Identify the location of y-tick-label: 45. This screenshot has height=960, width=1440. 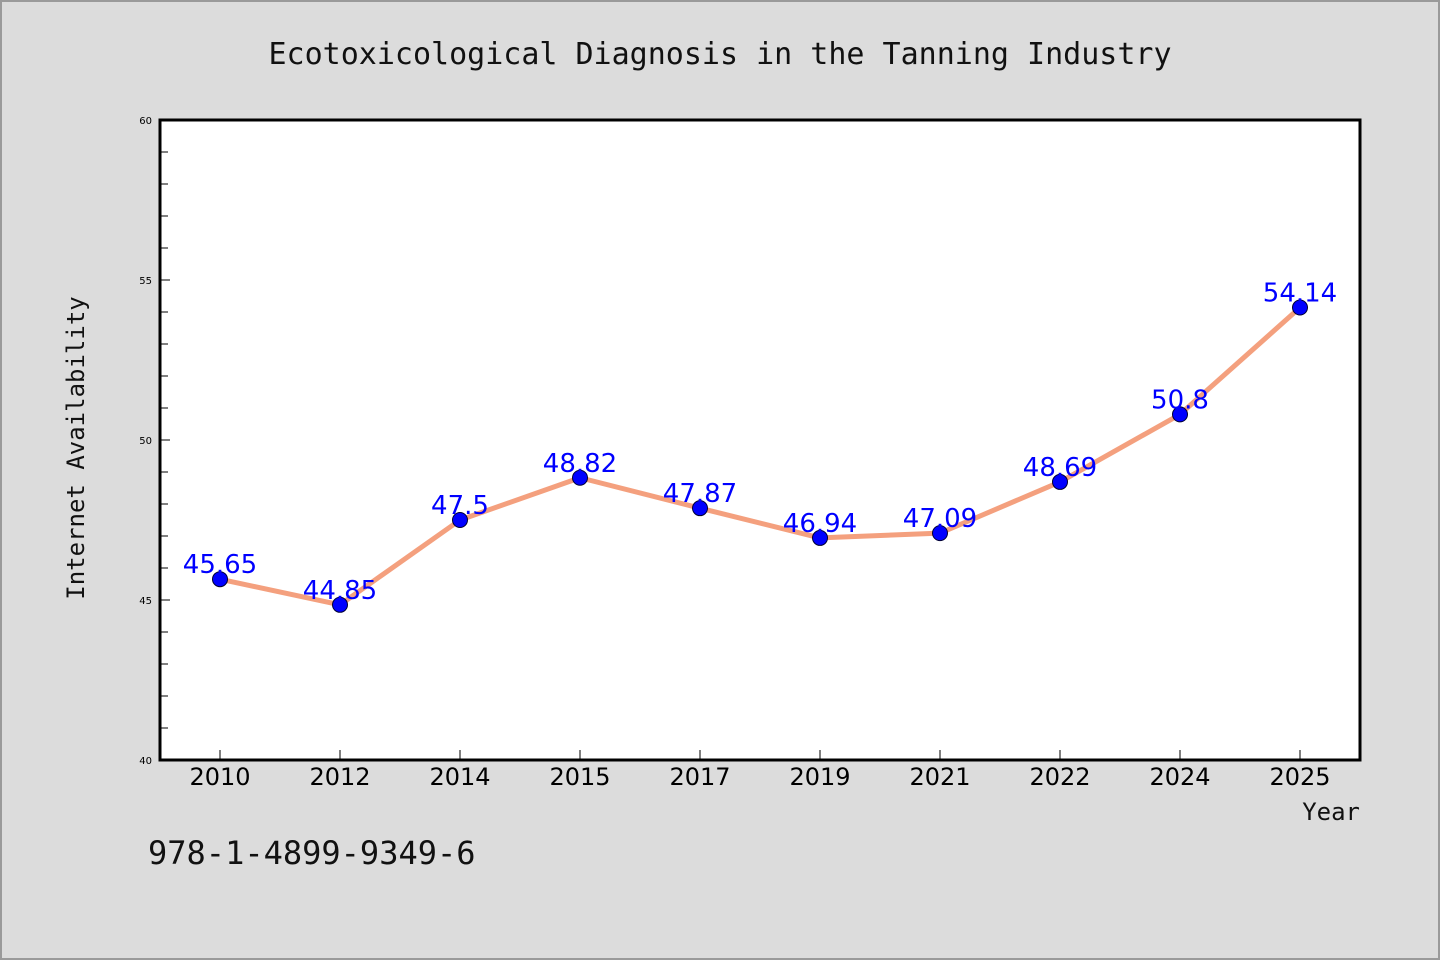
(145, 601).